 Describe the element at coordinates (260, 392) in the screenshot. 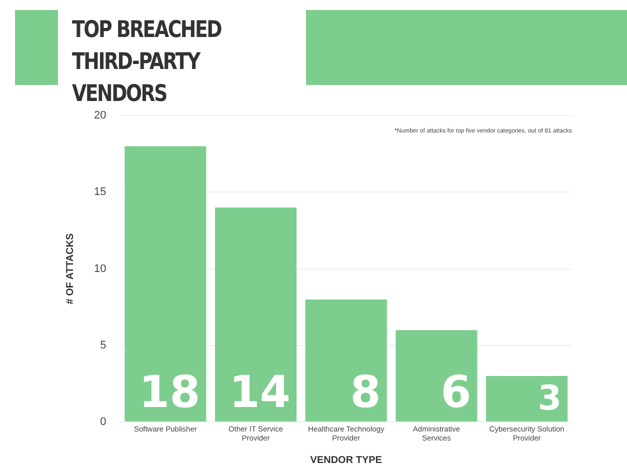

I see `data-label: 14` at that location.